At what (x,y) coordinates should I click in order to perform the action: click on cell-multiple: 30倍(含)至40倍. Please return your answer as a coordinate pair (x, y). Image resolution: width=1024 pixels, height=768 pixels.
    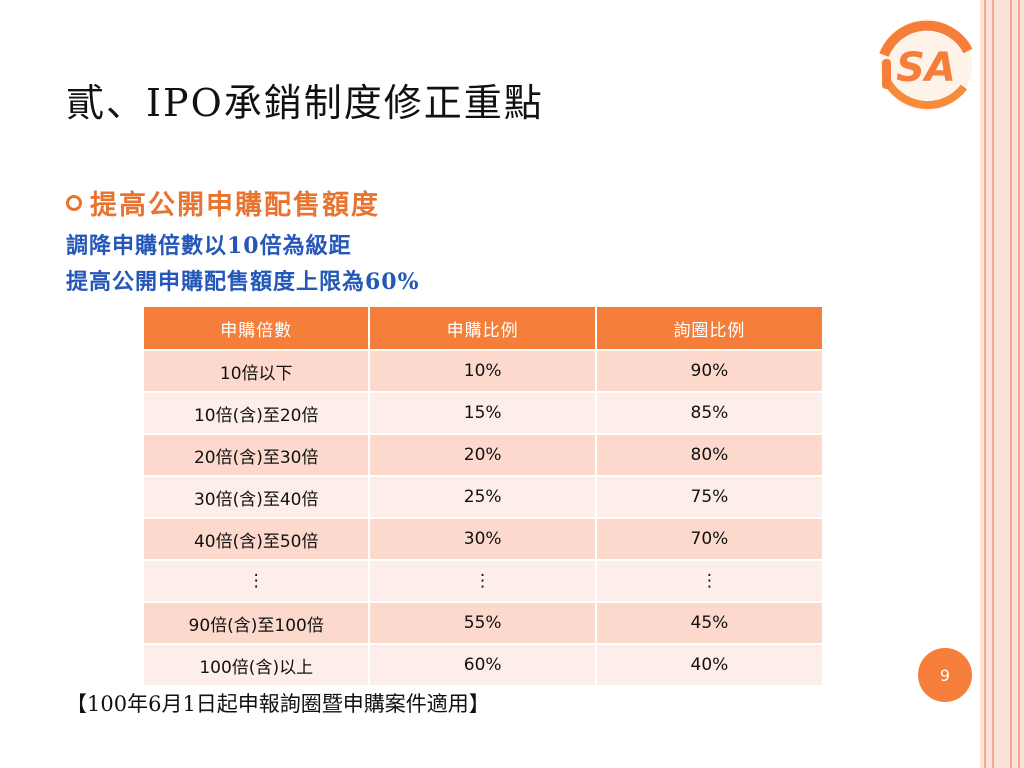
    Looking at the image, I should click on (256, 497).